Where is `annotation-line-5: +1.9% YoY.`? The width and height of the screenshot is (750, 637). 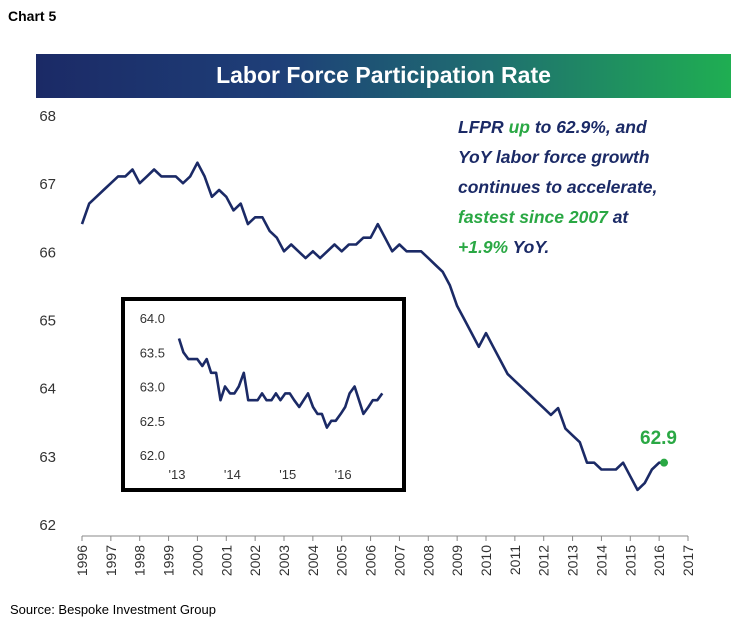 annotation-line-5: +1.9% YoY. is located at coordinates (600, 247).